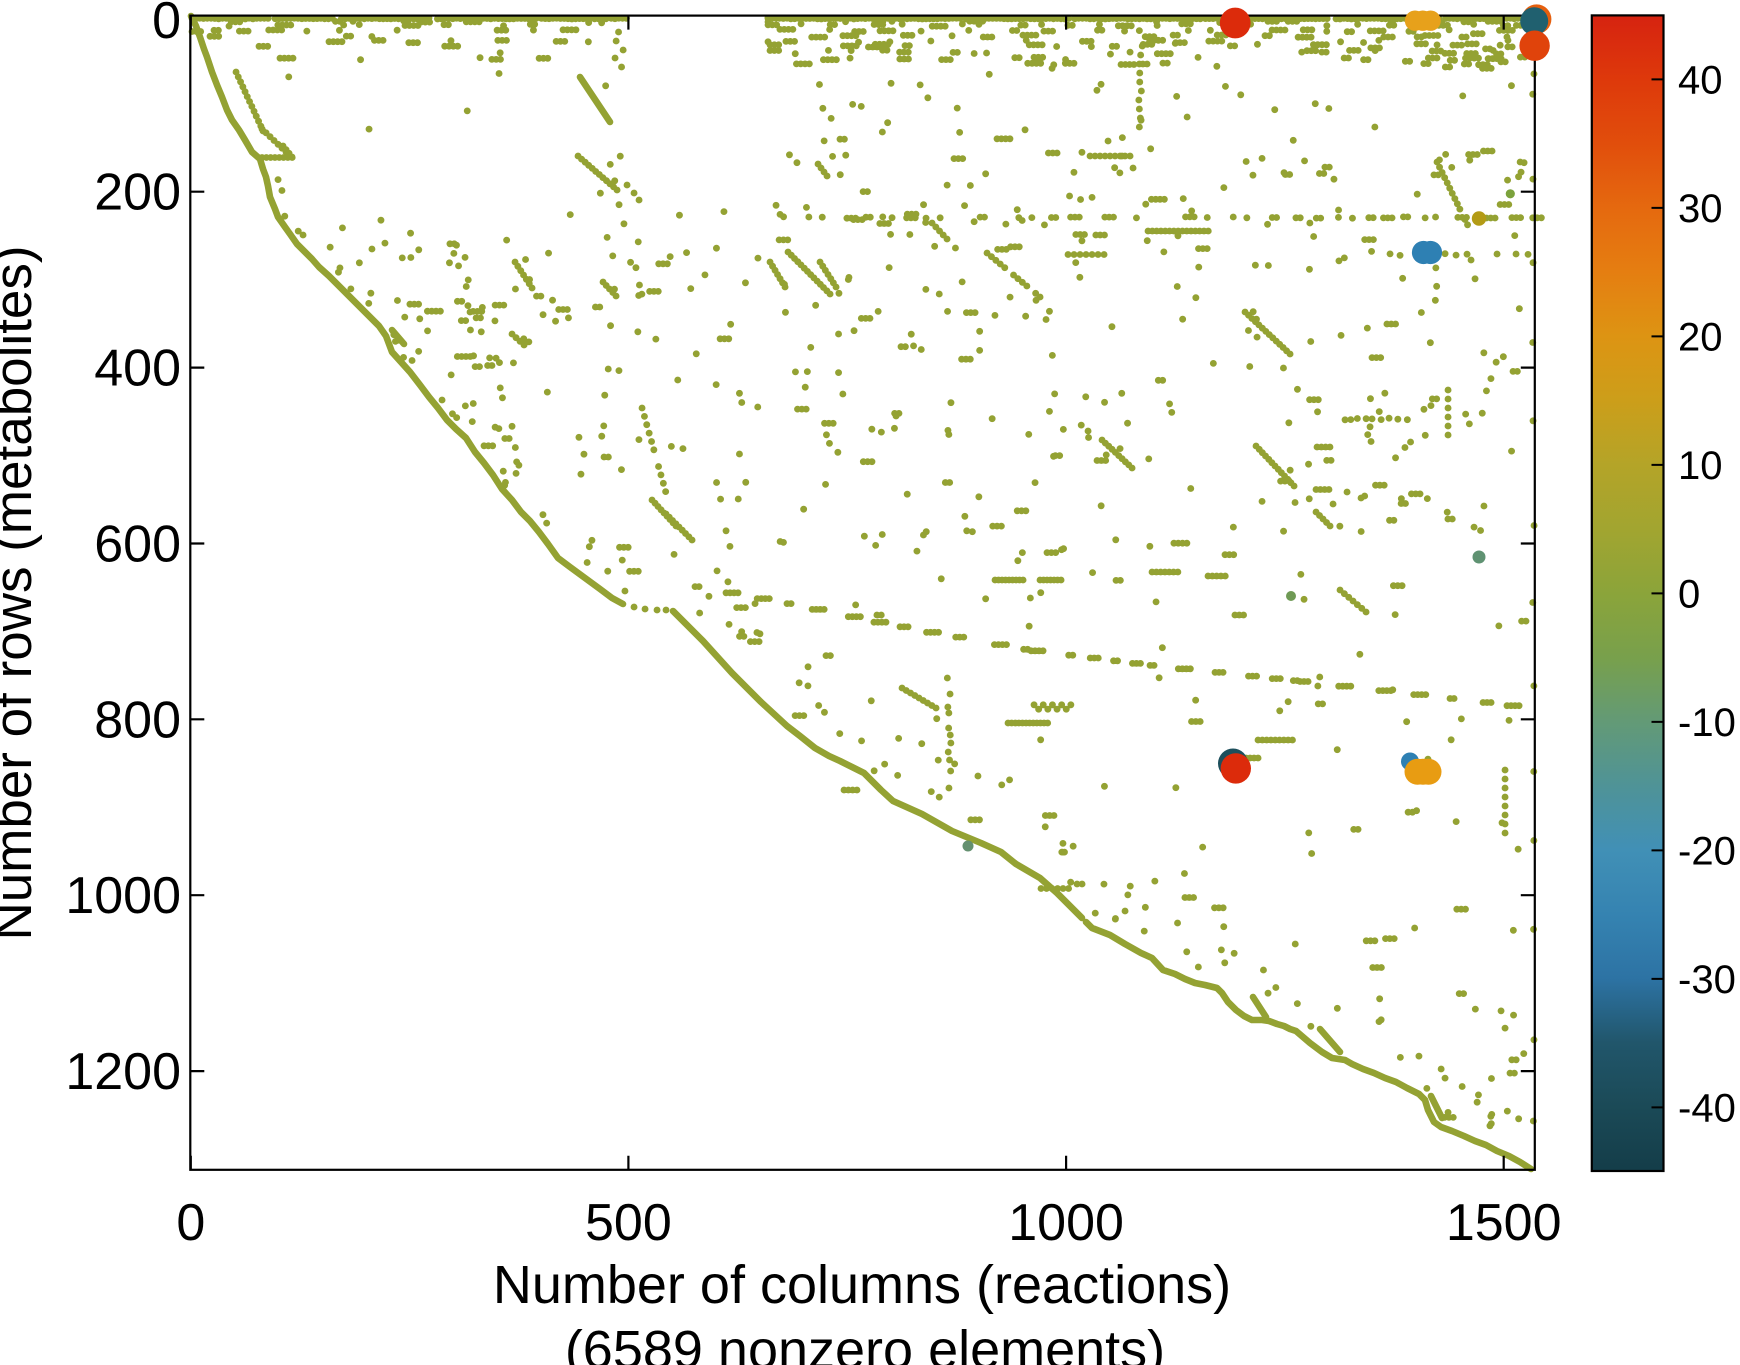 This screenshot has width=1740, height=1365. Describe the element at coordinates (123, 1072) in the screenshot. I see `svg-text: 1200` at that location.